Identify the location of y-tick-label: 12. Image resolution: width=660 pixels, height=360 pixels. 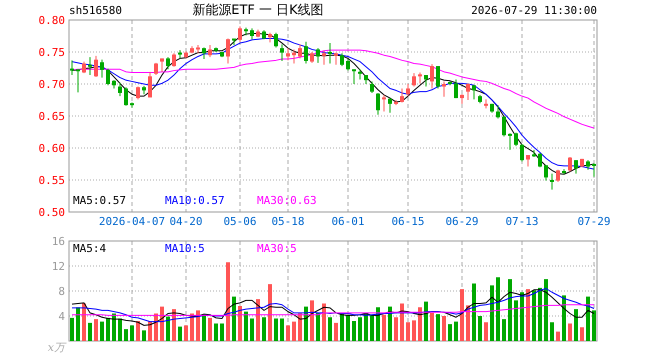
(58, 266).